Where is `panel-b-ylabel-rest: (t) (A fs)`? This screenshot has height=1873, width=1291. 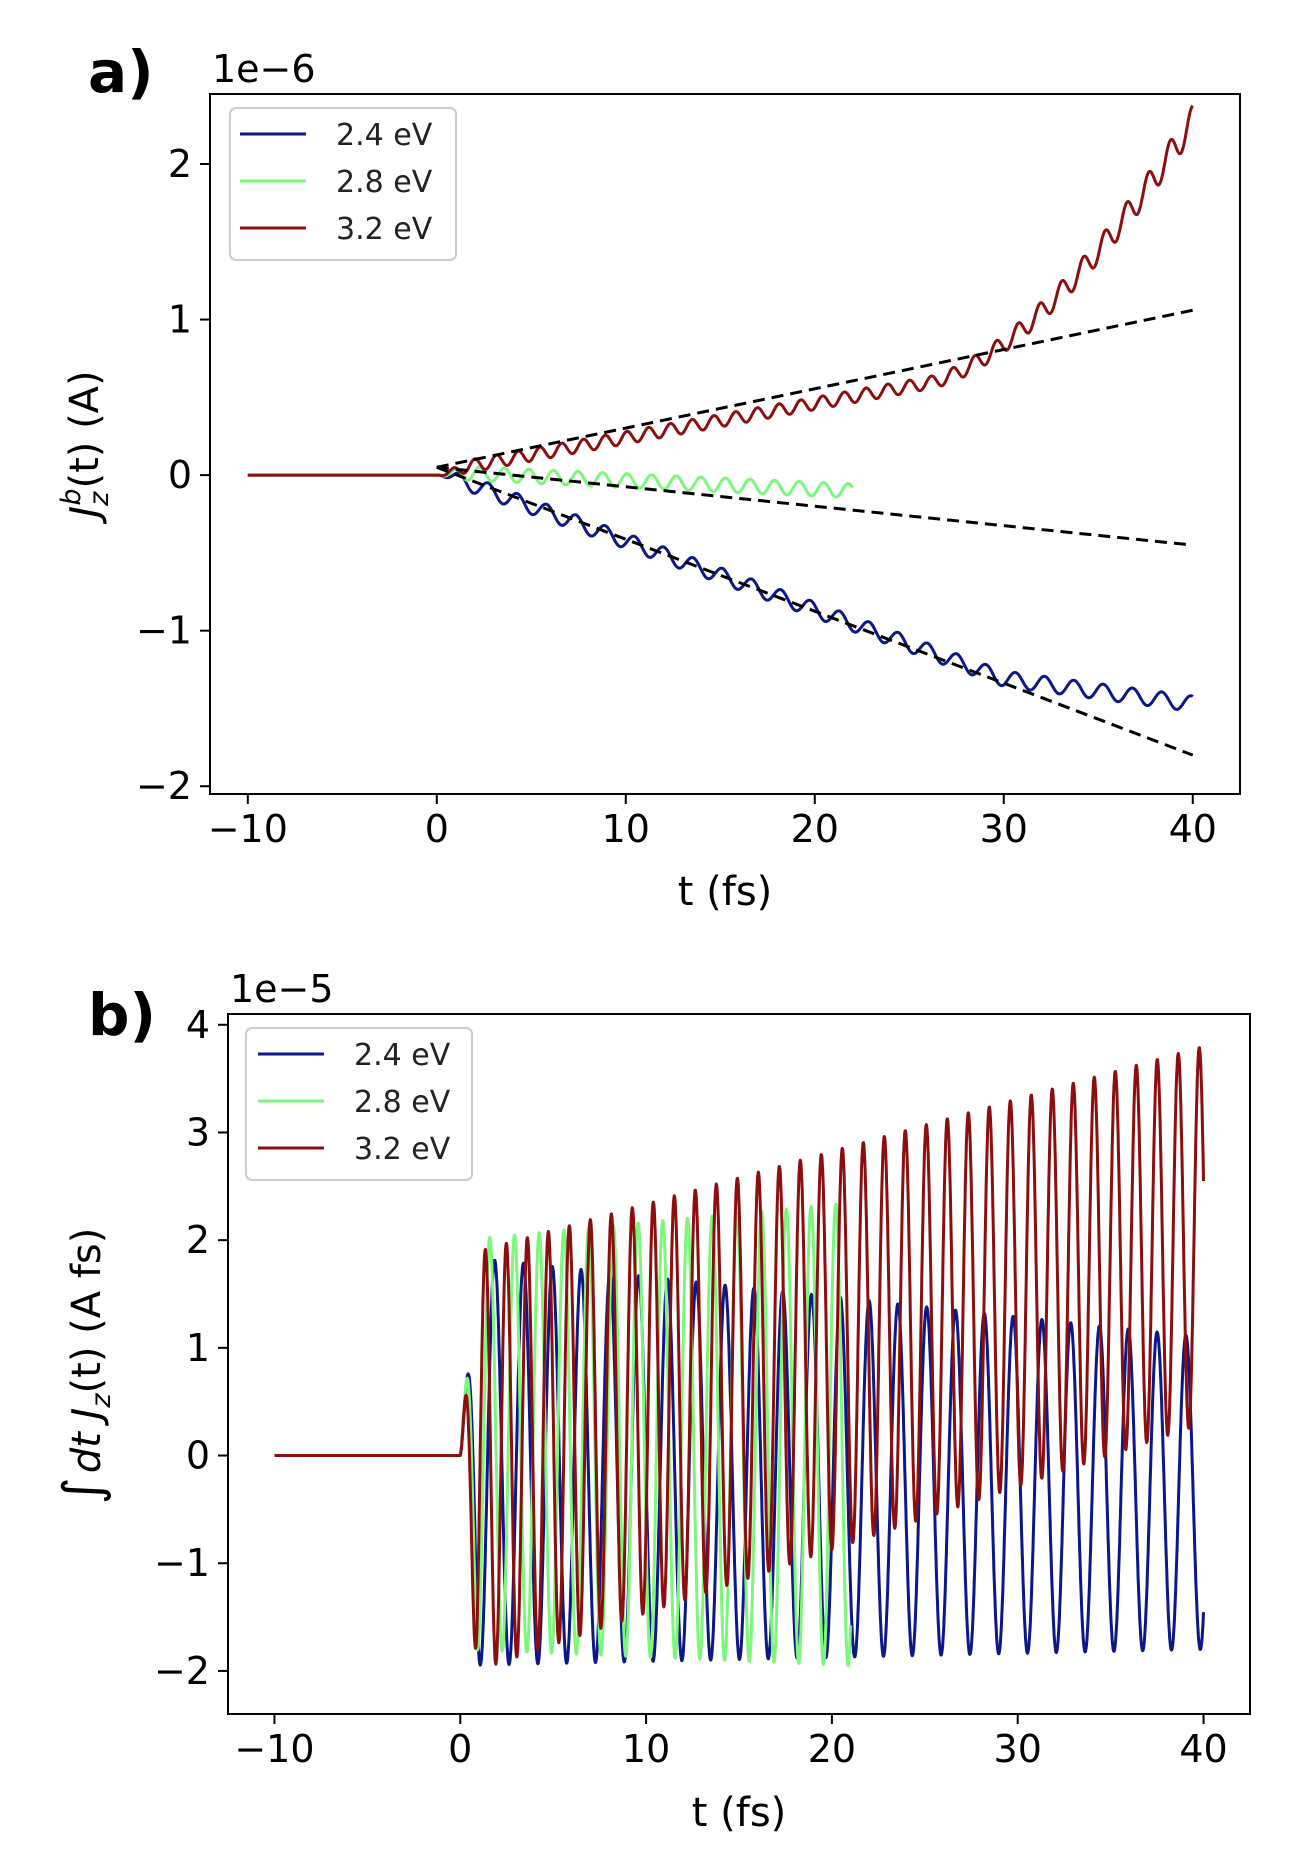
panel-b-ylabel-rest: (t) (A fs) is located at coordinates (87, 1311).